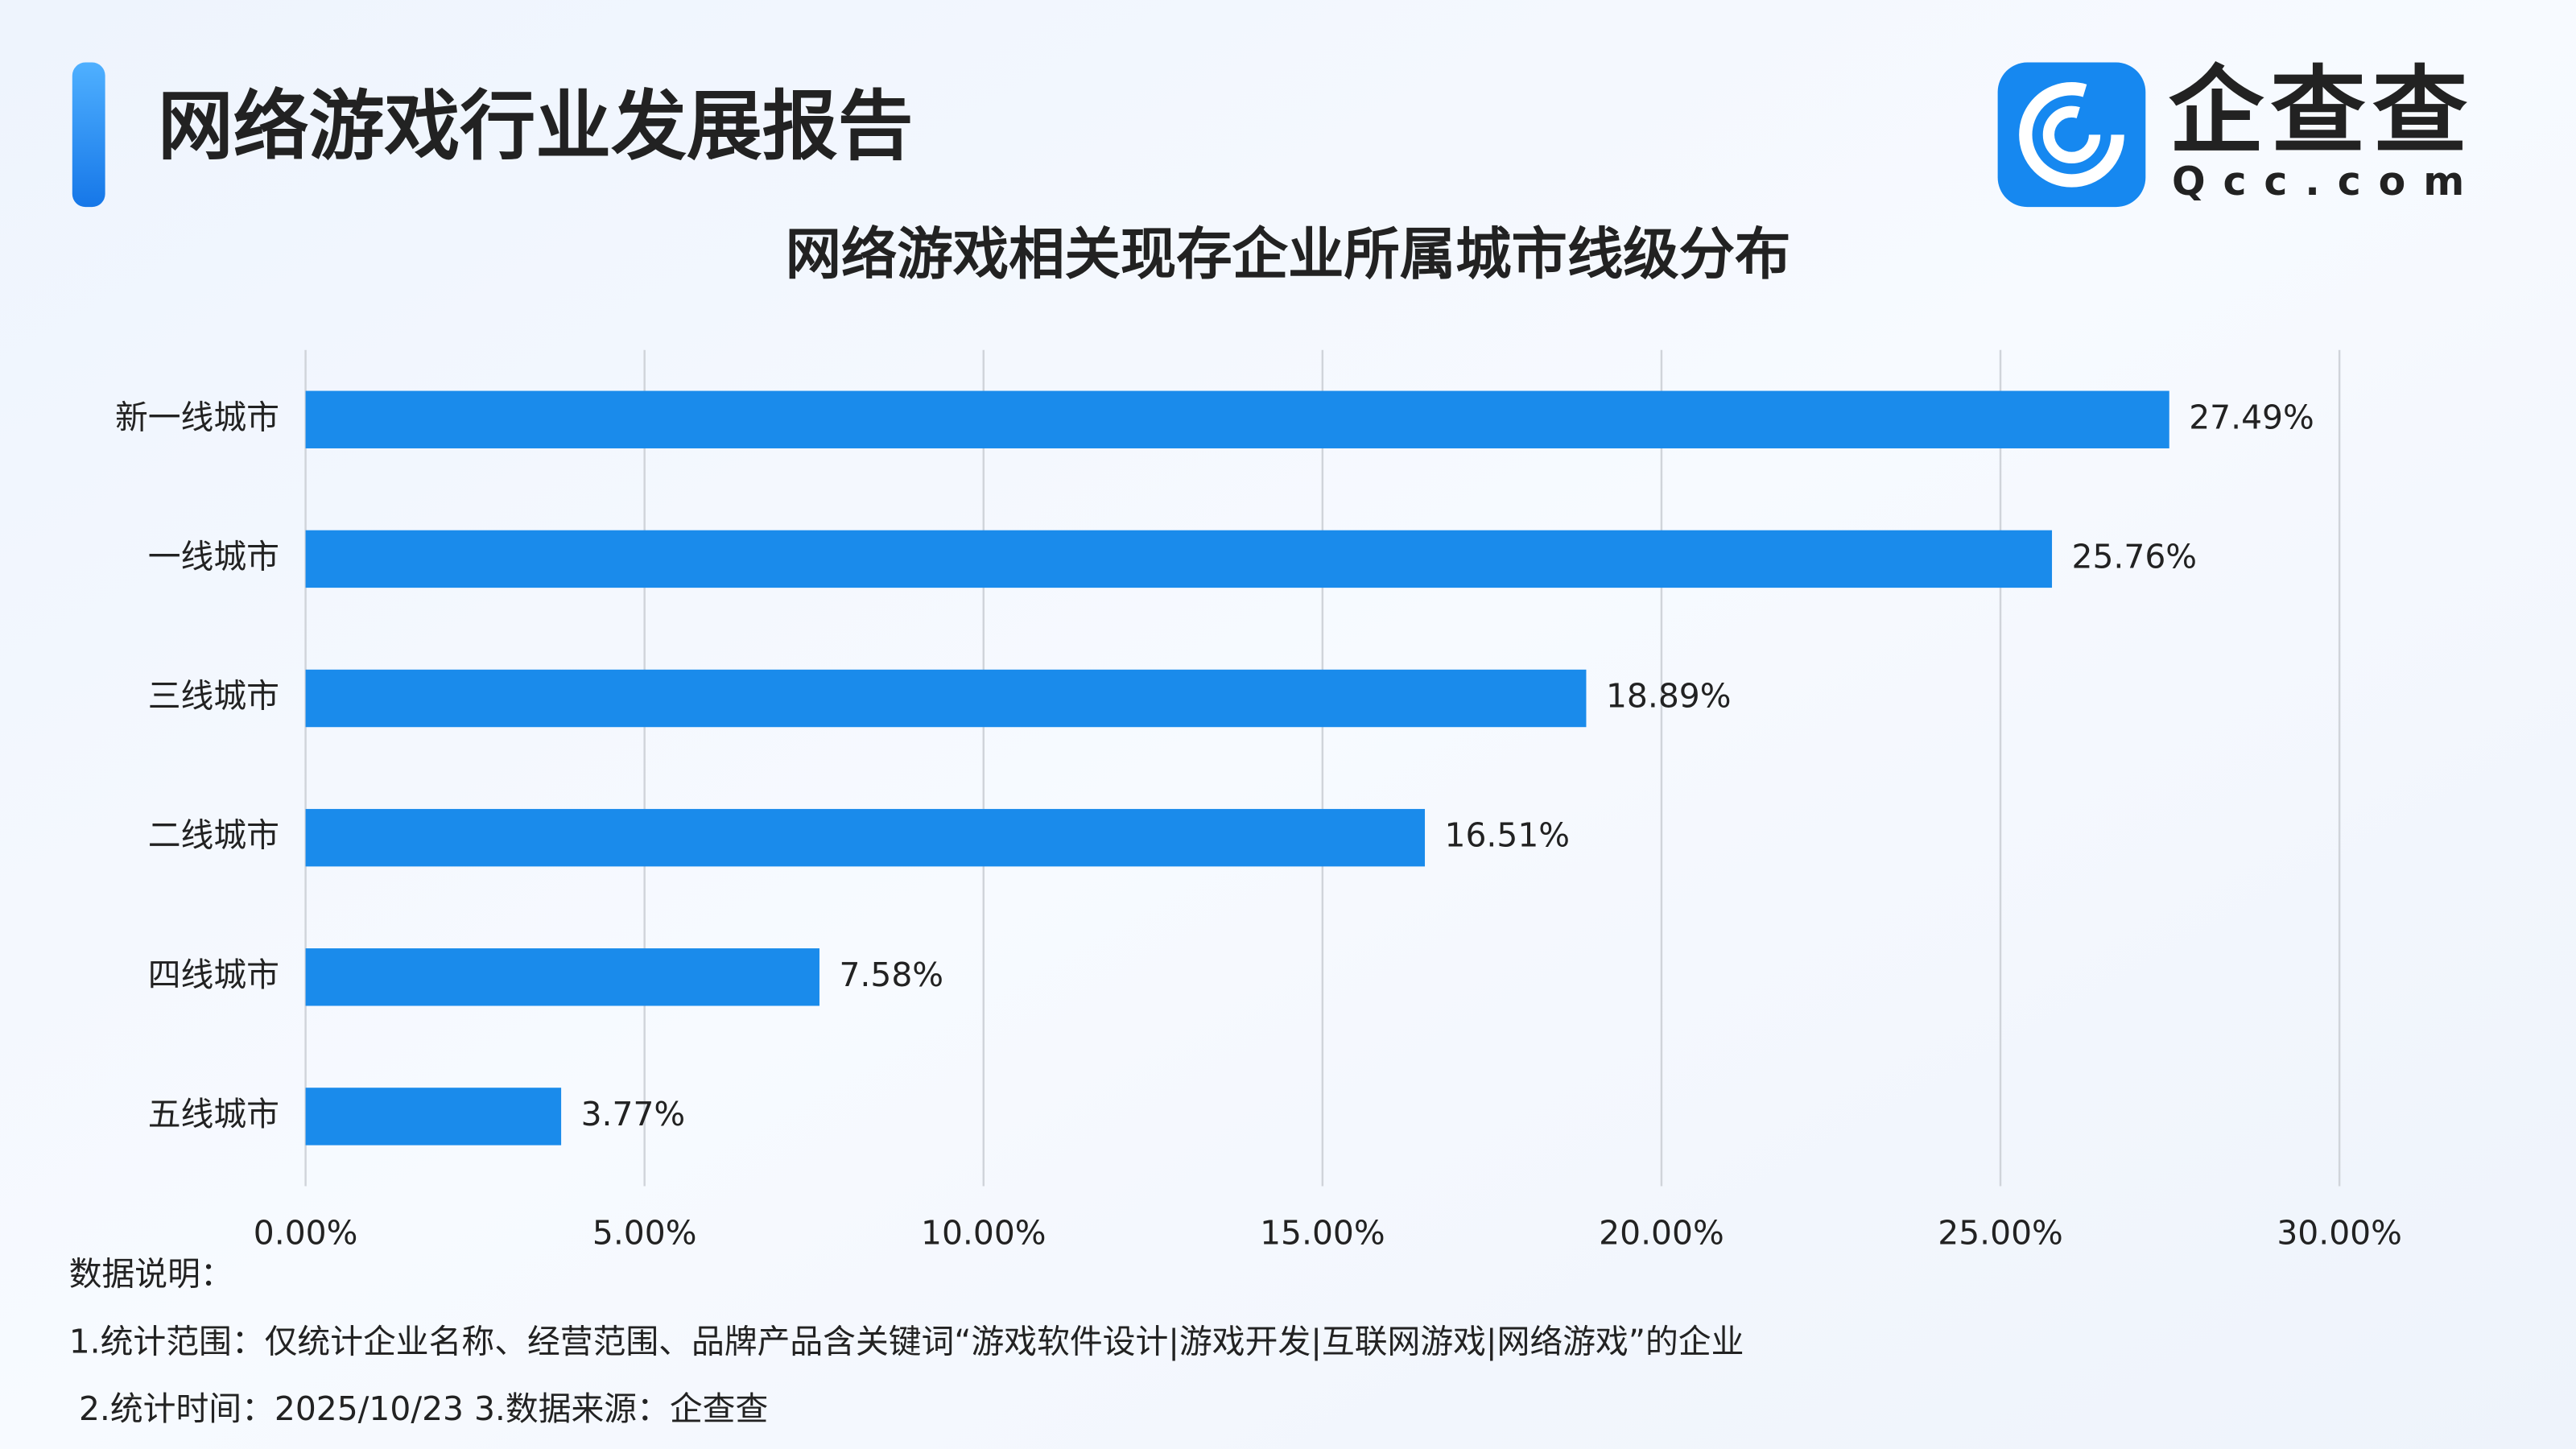 The image size is (2576, 1449). Describe the element at coordinates (644, 1233) in the screenshot. I see `x-tick-label: 5.00%` at that location.